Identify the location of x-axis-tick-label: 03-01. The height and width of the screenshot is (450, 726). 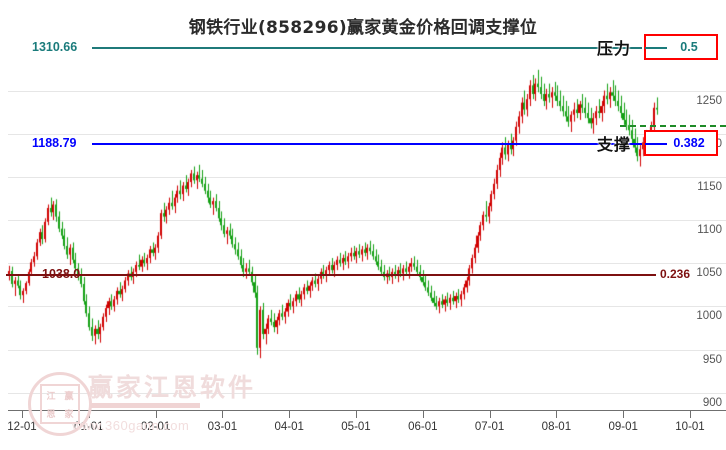
(222, 427).